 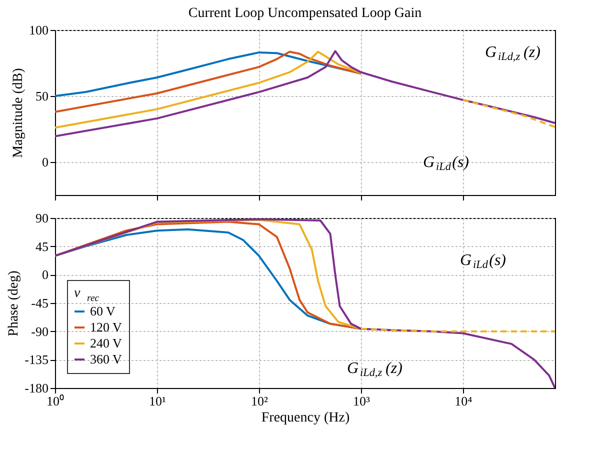 I want to click on legend-label: 240 V, so click(x=106, y=343).